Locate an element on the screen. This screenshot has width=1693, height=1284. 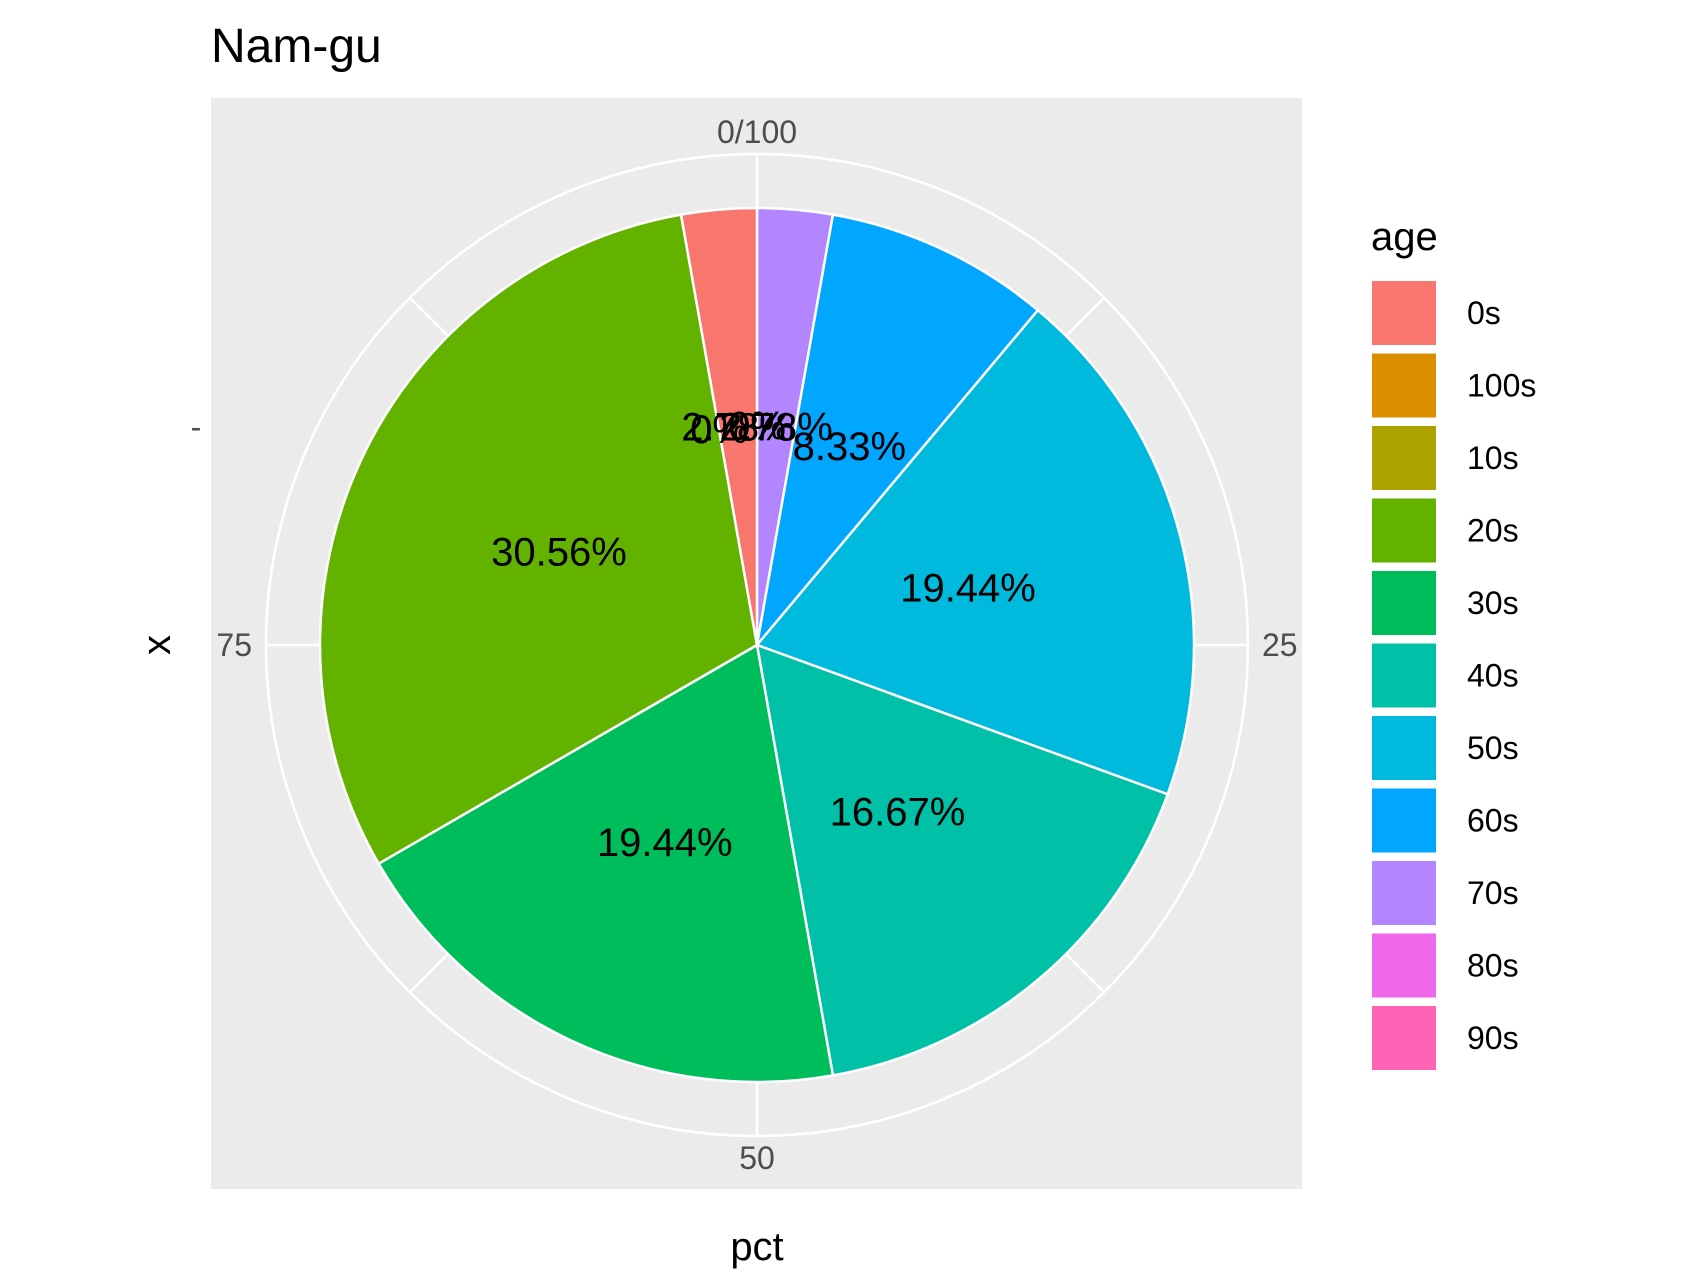
slice-label-80s: 0% is located at coordinates (757, 427).